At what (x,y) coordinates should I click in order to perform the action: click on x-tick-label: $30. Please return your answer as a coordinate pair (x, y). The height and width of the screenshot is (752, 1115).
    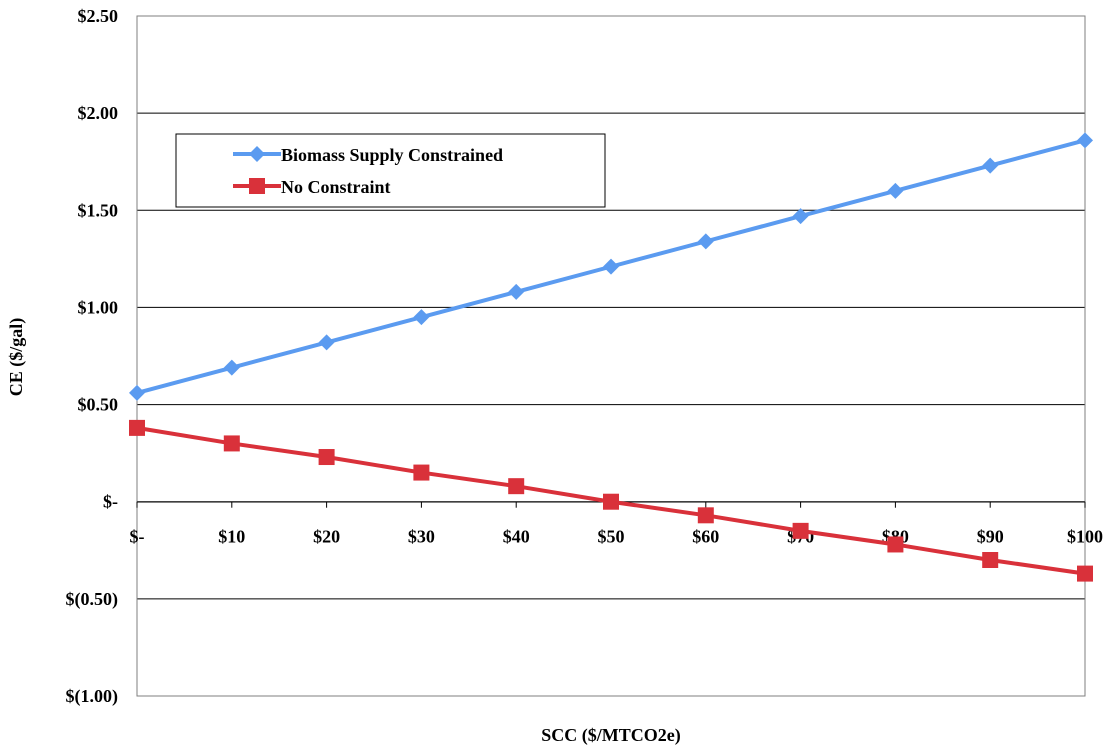
    Looking at the image, I should click on (421, 537).